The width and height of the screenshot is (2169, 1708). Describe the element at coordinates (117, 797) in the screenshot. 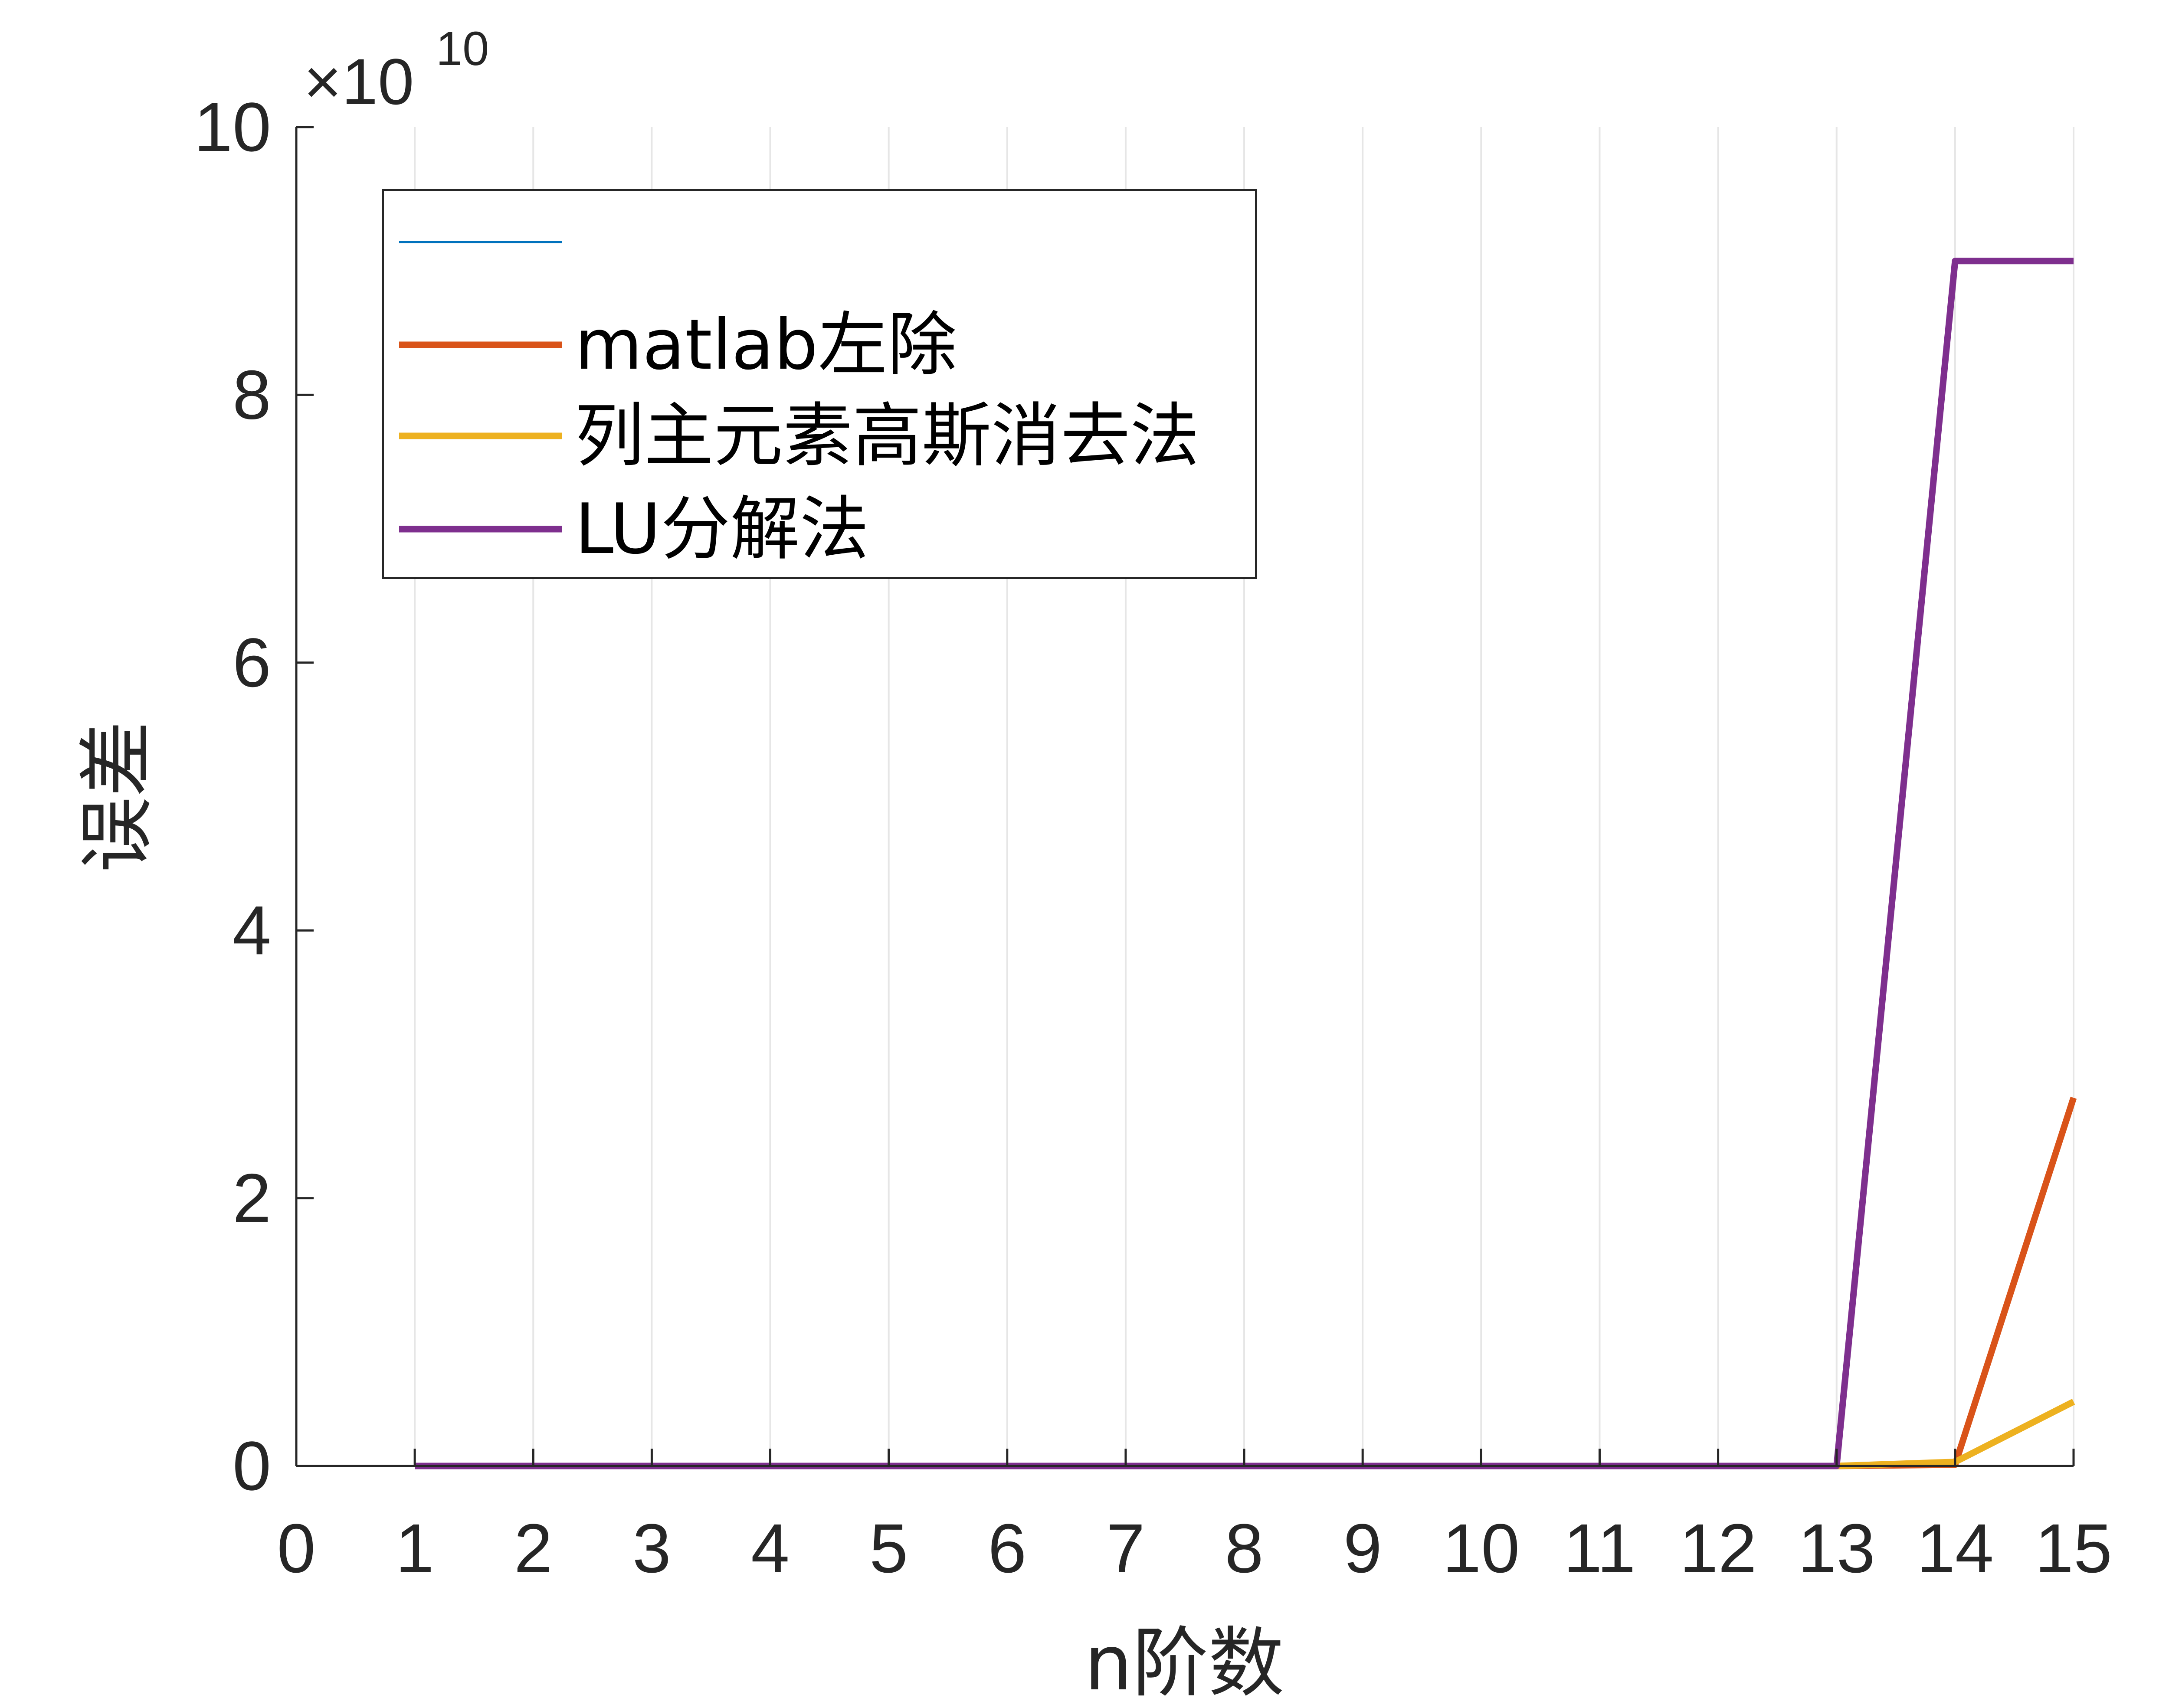

I see `y-axis-label: 误差` at that location.